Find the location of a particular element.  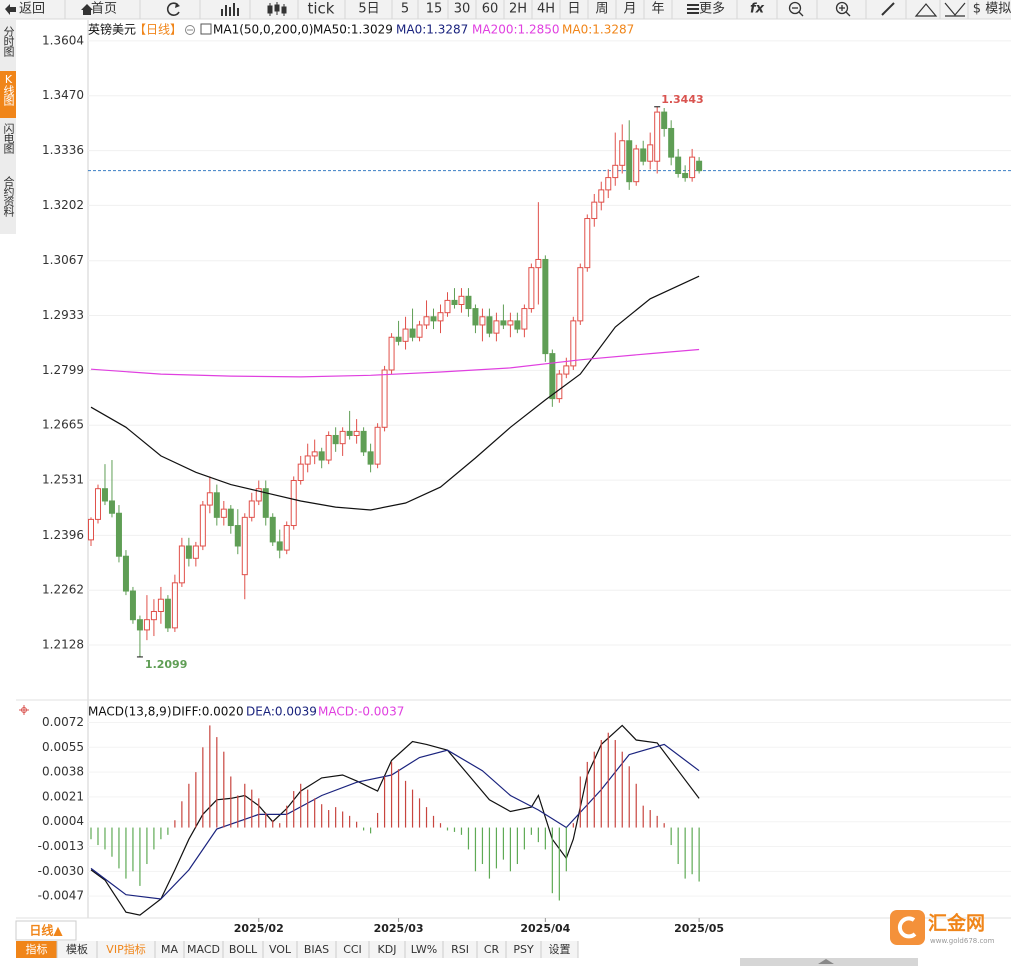

toolbar-button: 月 is located at coordinates (629, 9).